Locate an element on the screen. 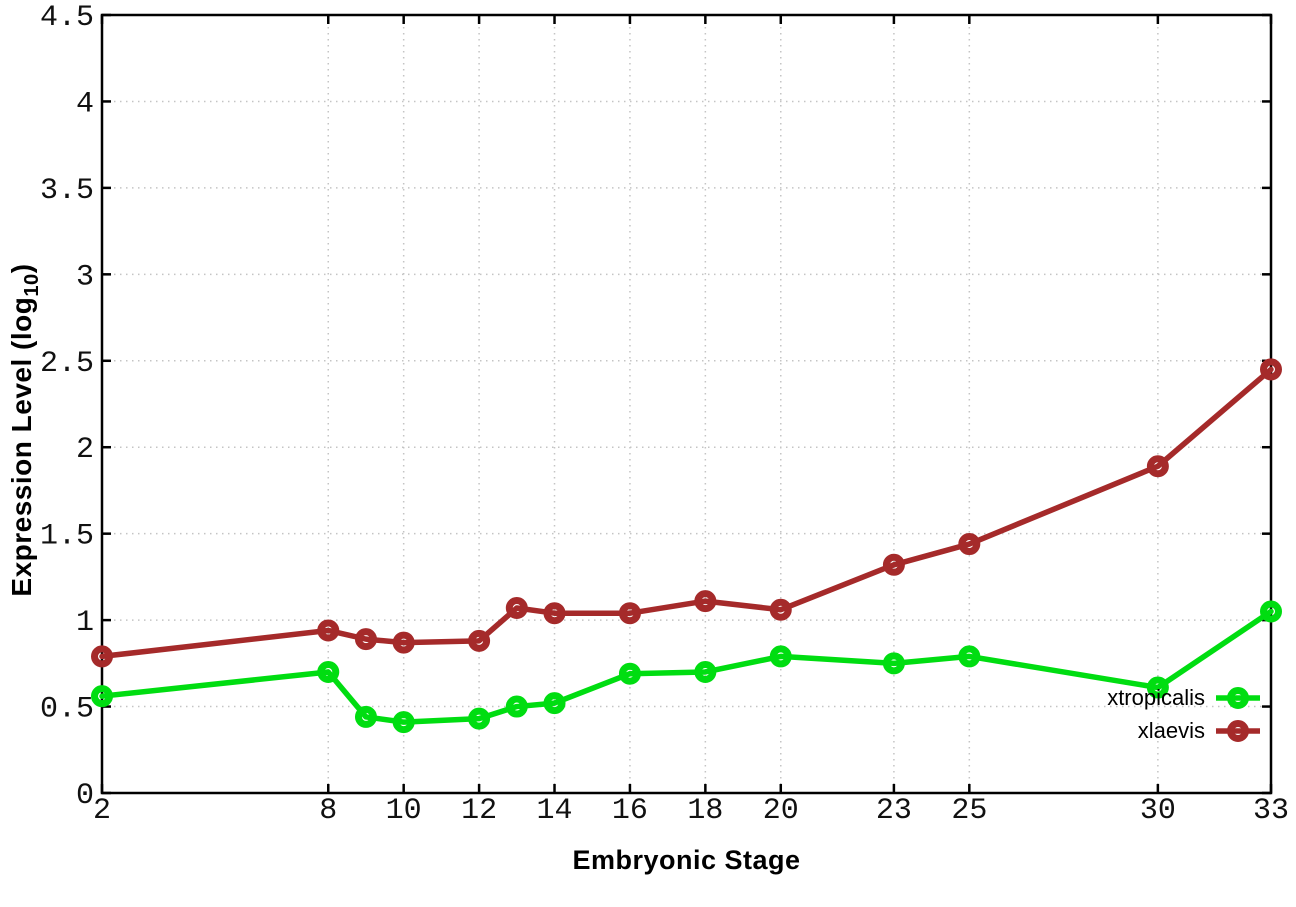 The height and width of the screenshot is (907, 1296). legend-item-xtropicalis: xtropicalis is located at coordinates (1184, 697).